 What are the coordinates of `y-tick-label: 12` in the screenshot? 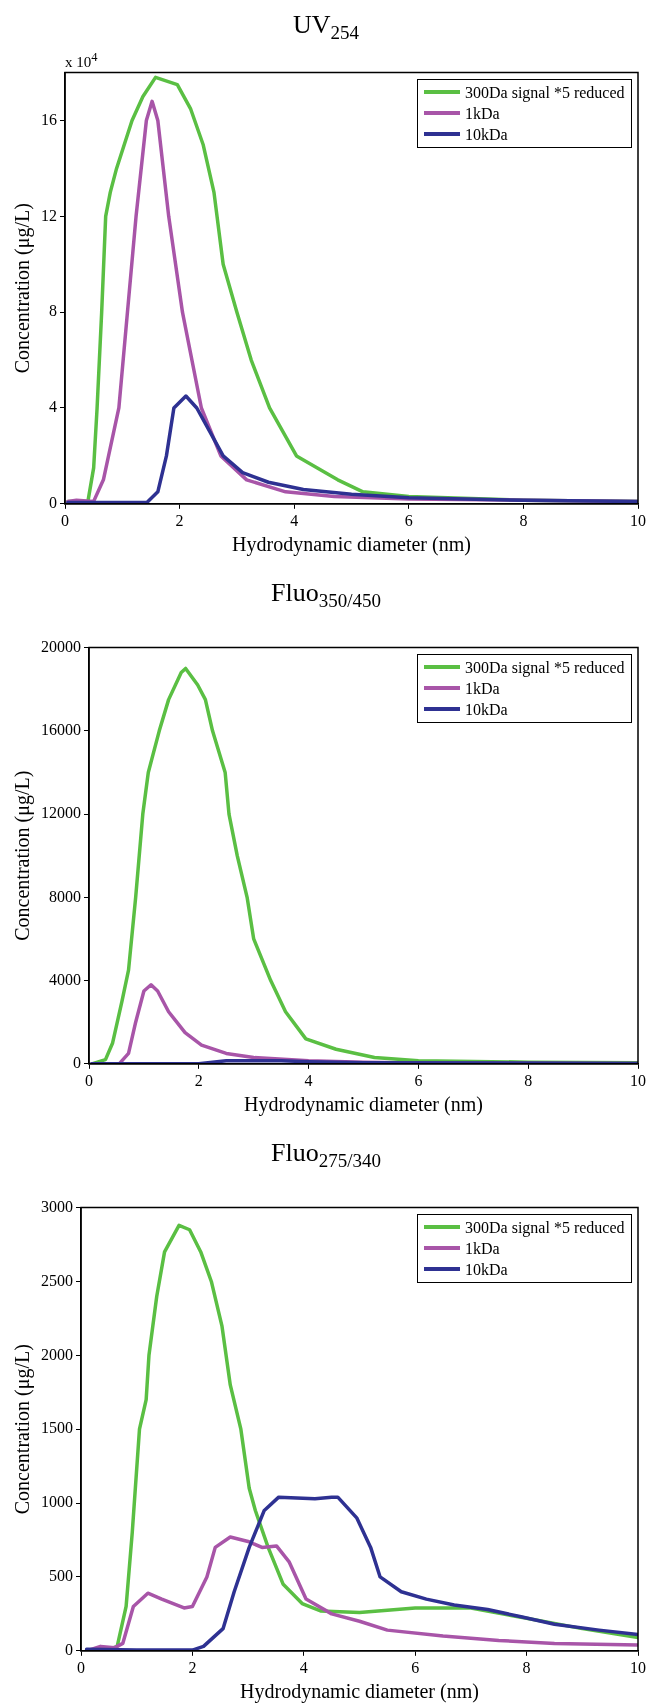 It's located at (49, 215).